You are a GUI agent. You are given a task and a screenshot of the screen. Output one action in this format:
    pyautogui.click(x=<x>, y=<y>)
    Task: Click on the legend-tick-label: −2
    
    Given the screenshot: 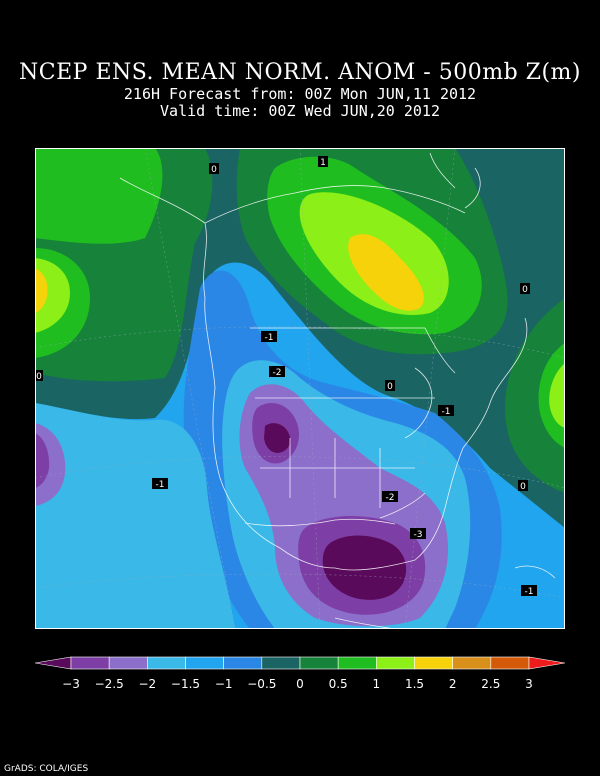 What is the action you would take?
    pyautogui.click(x=147, y=684)
    